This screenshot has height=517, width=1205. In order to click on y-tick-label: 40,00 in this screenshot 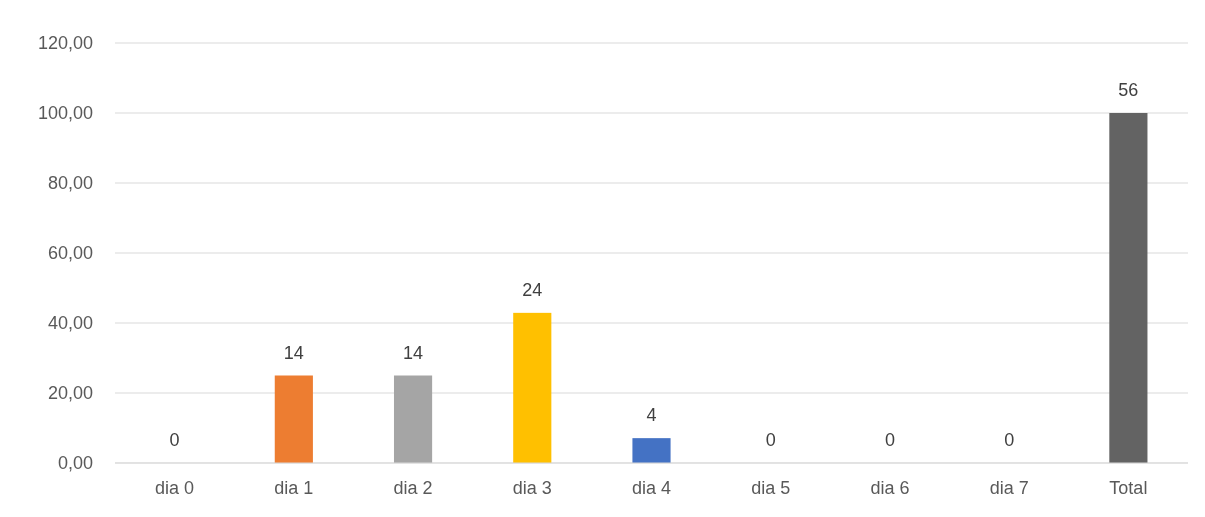, I will do `click(70, 323)`.